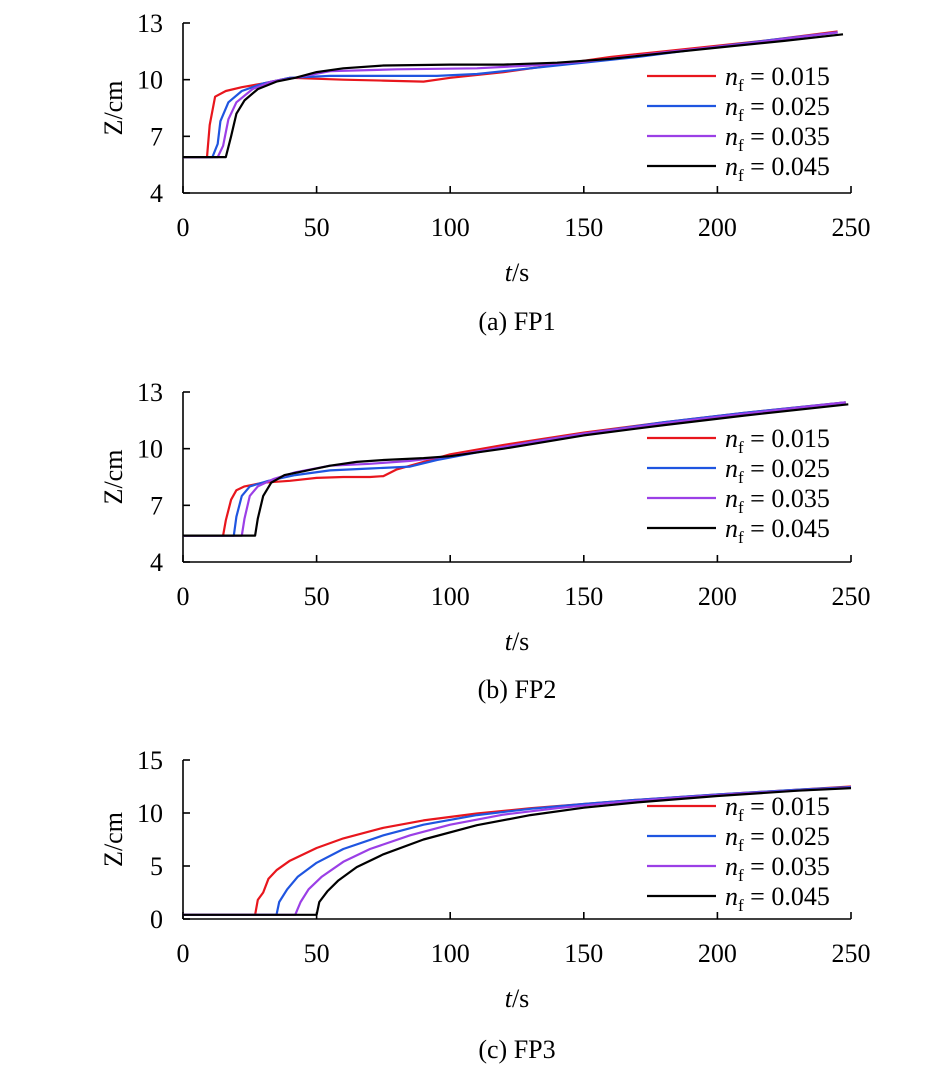 This screenshot has width=945, height=1073. What do you see at coordinates (150, 760) in the screenshot?
I see `y-tick-label: 15` at bounding box center [150, 760].